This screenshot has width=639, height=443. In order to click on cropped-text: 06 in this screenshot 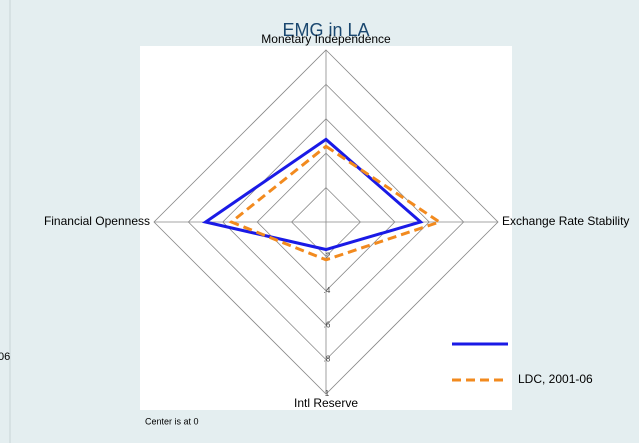, I will do `click(5, 357)`.